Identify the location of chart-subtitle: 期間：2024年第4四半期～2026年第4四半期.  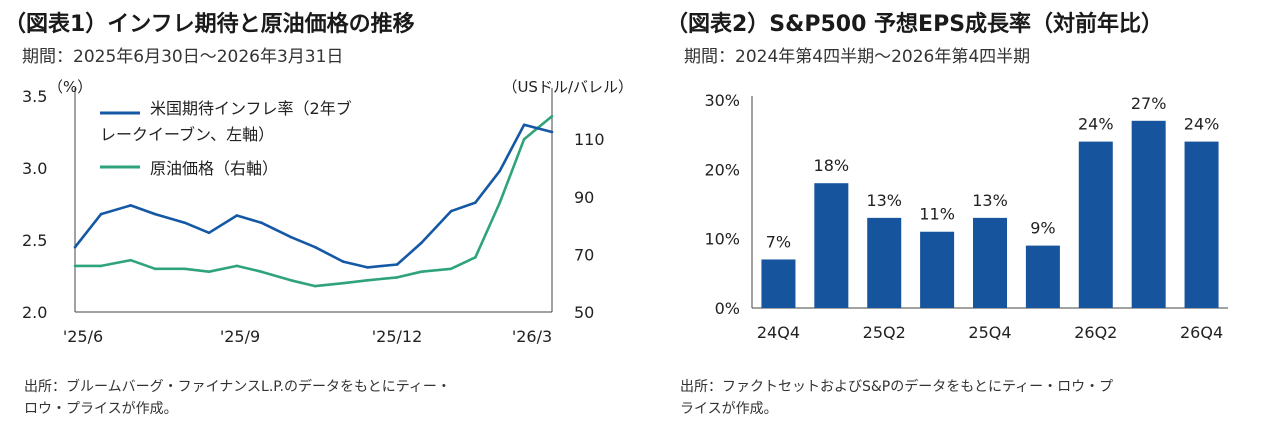
(857, 57).